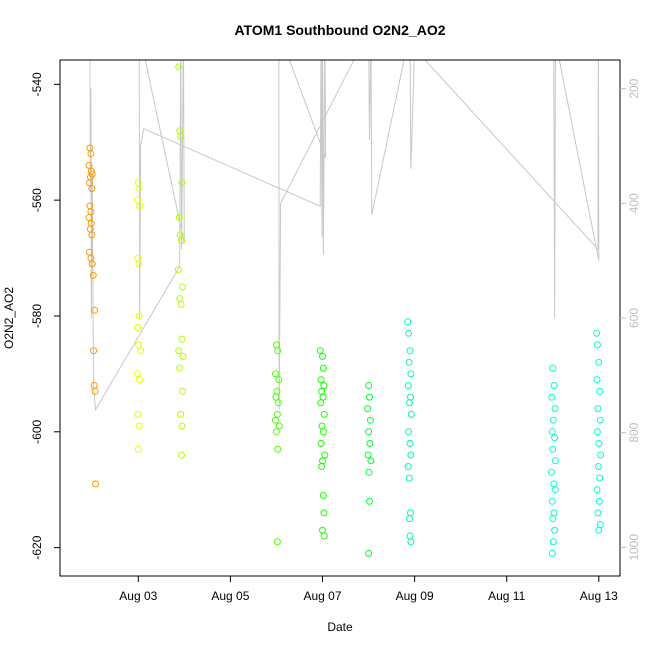 The height and width of the screenshot is (650, 650). What do you see at coordinates (37, 547) in the screenshot?
I see `y-tick-label: -620` at bounding box center [37, 547].